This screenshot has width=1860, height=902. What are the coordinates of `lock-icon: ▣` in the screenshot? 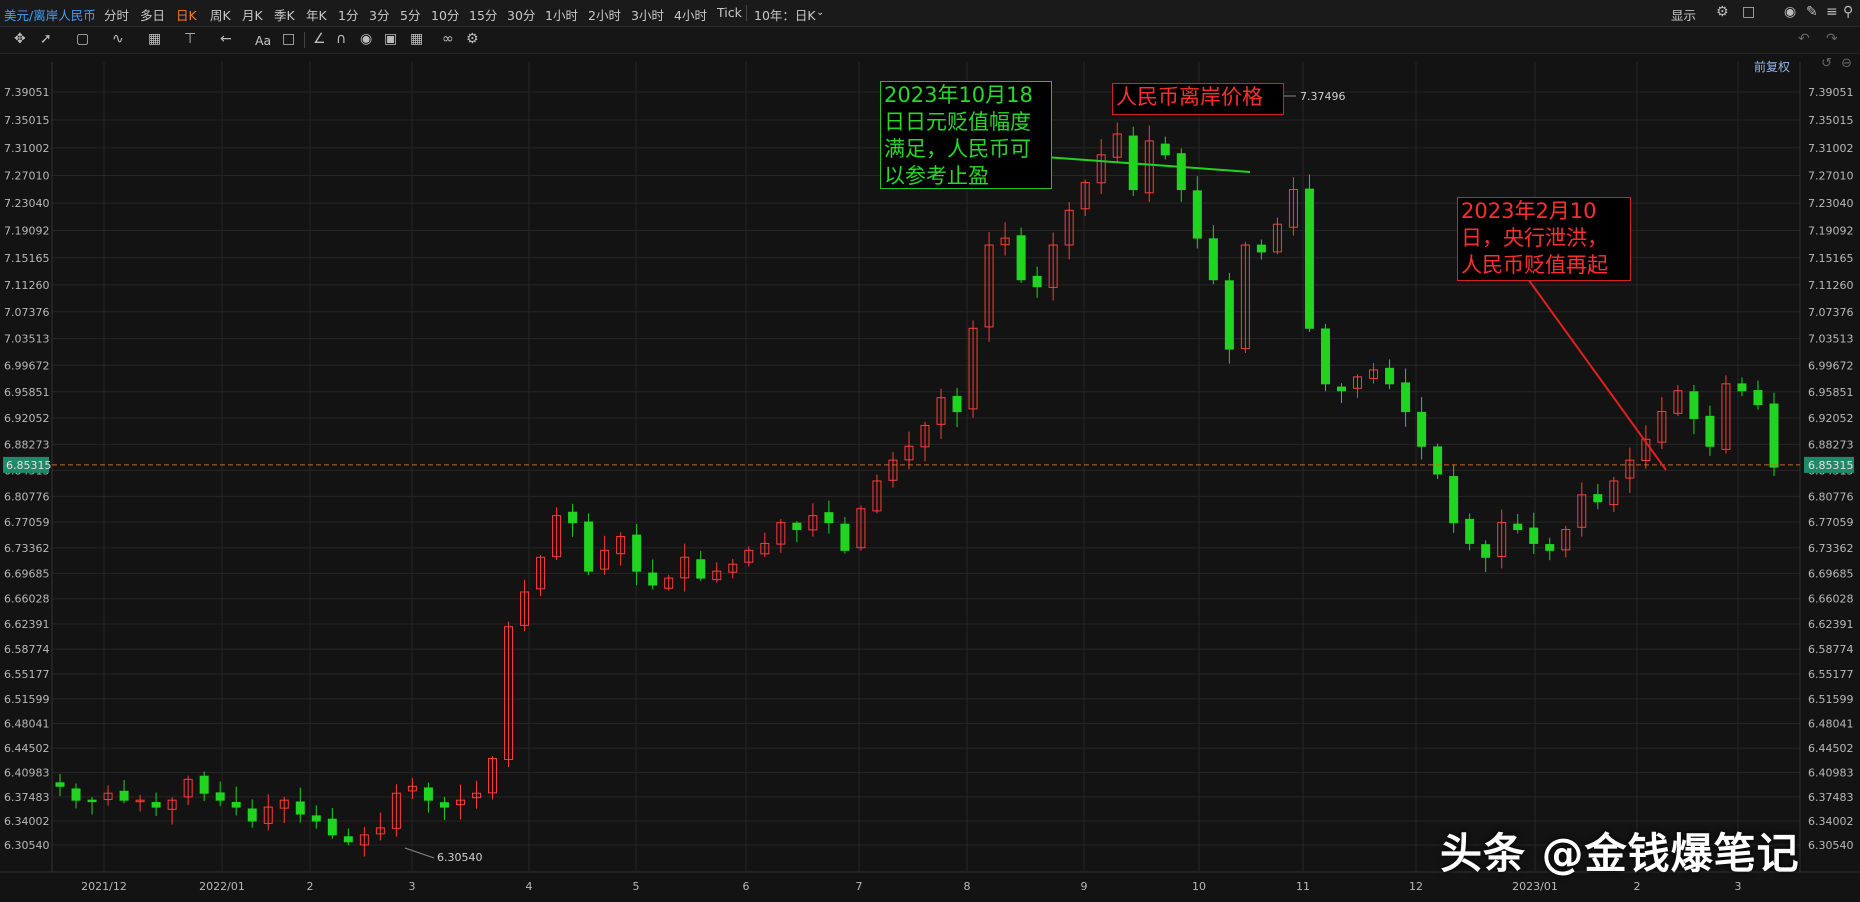 It's located at (391, 39).